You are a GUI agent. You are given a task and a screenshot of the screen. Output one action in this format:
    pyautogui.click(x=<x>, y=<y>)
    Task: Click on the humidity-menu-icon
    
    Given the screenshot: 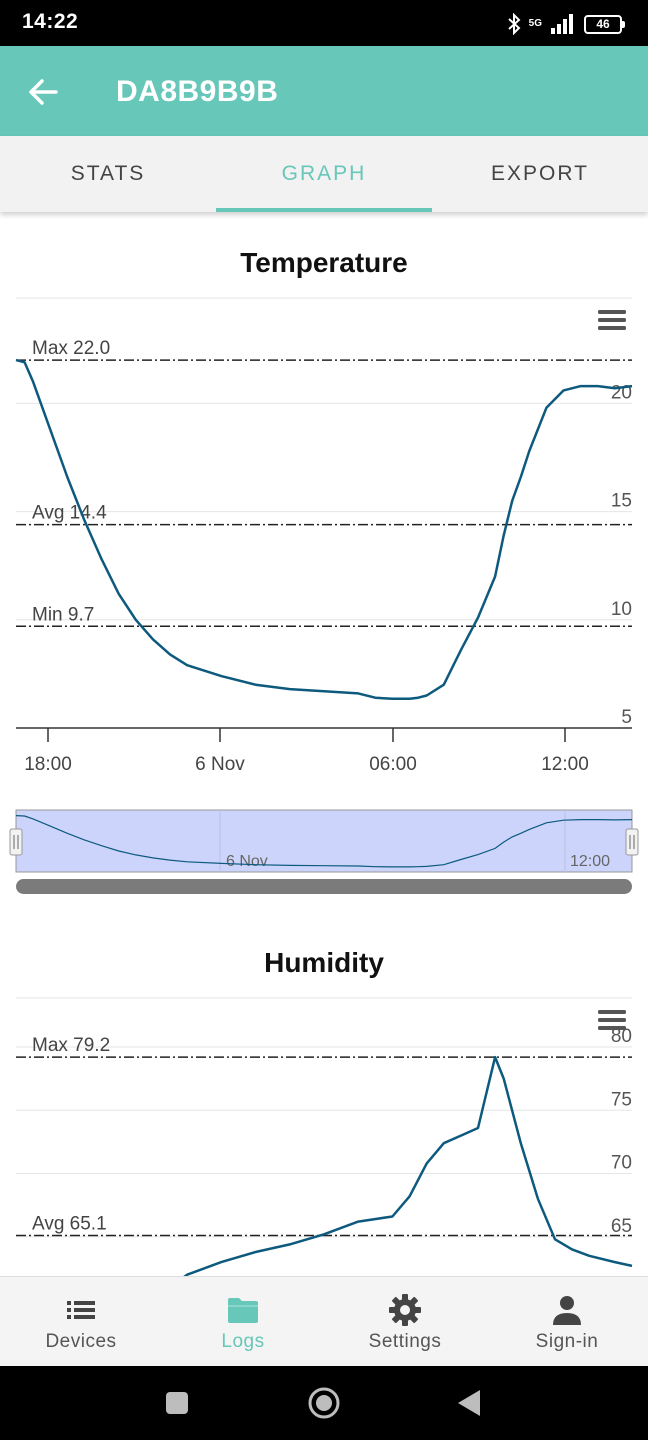 What is the action you would take?
    pyautogui.click(x=612, y=1020)
    